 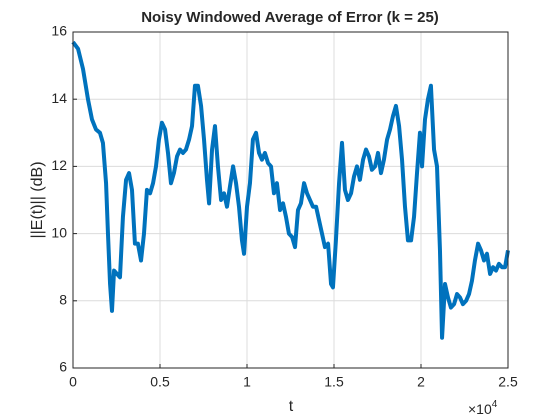 What do you see at coordinates (480, 409) in the screenshot?
I see `x-multiplier-base: ×10` at bounding box center [480, 409].